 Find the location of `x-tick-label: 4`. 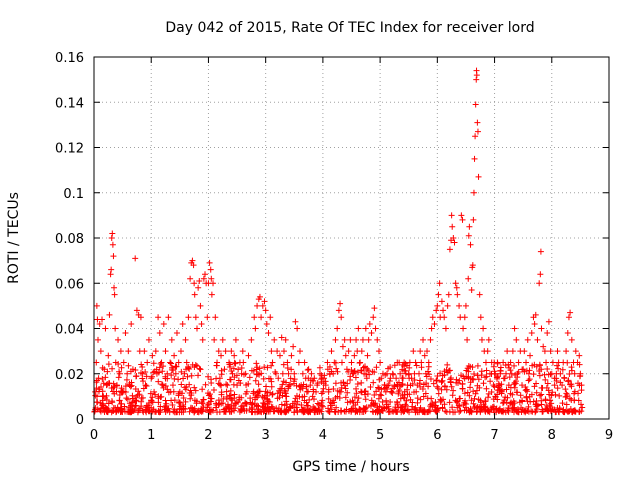

x-tick-label: 4 is located at coordinates (323, 435).